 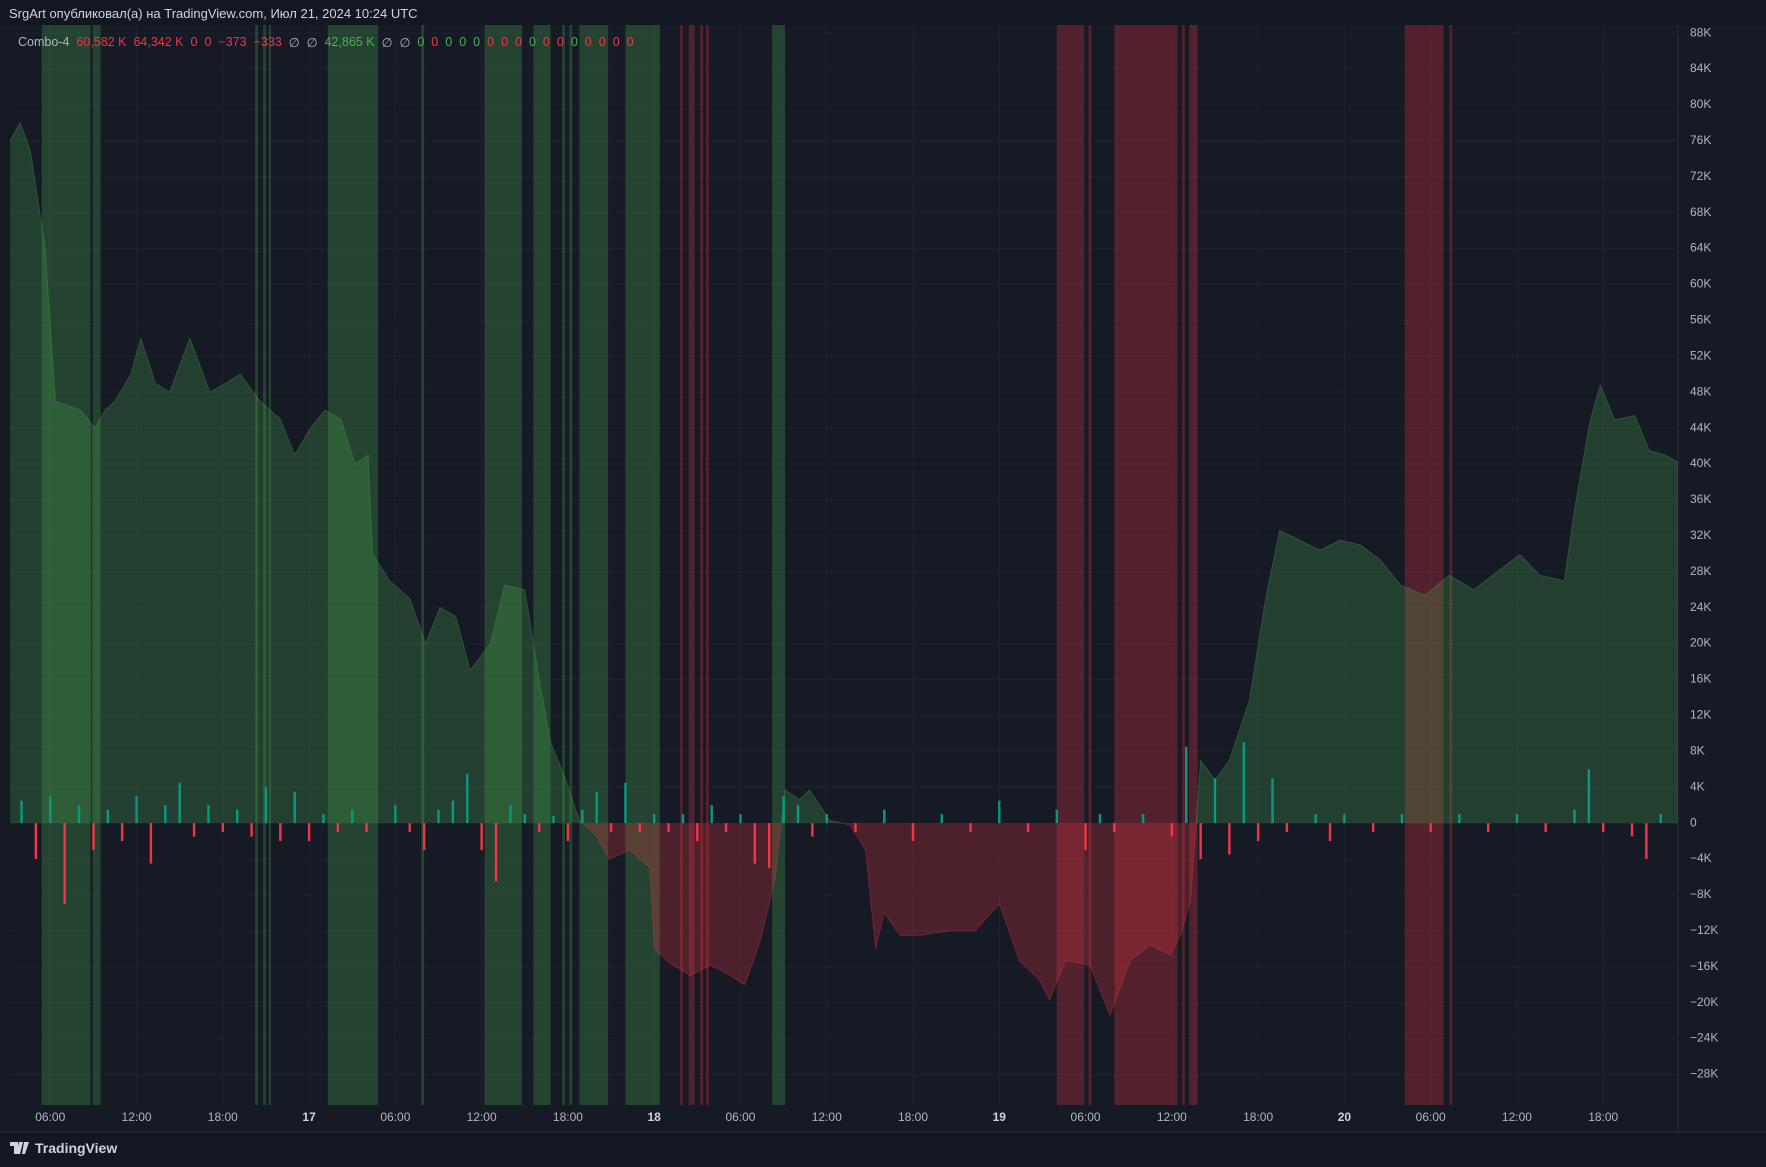 I want to click on x-tick-label: 19, so click(x=1000, y=1117).